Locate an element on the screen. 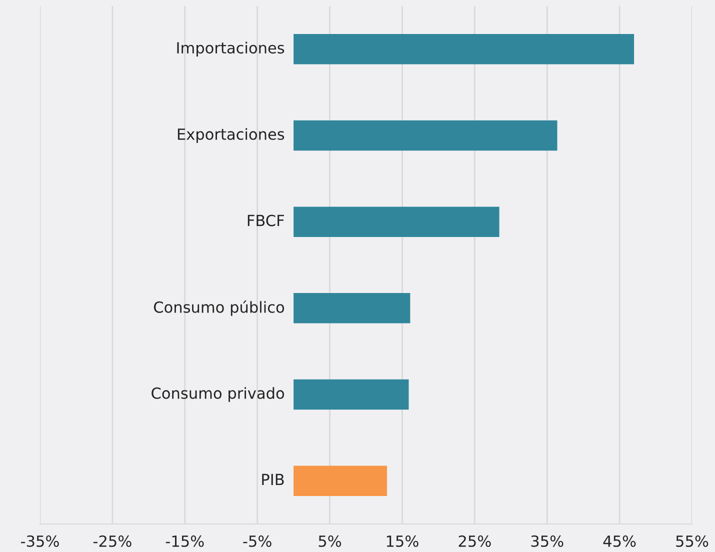  y-tick-label: PIB is located at coordinates (273, 480).